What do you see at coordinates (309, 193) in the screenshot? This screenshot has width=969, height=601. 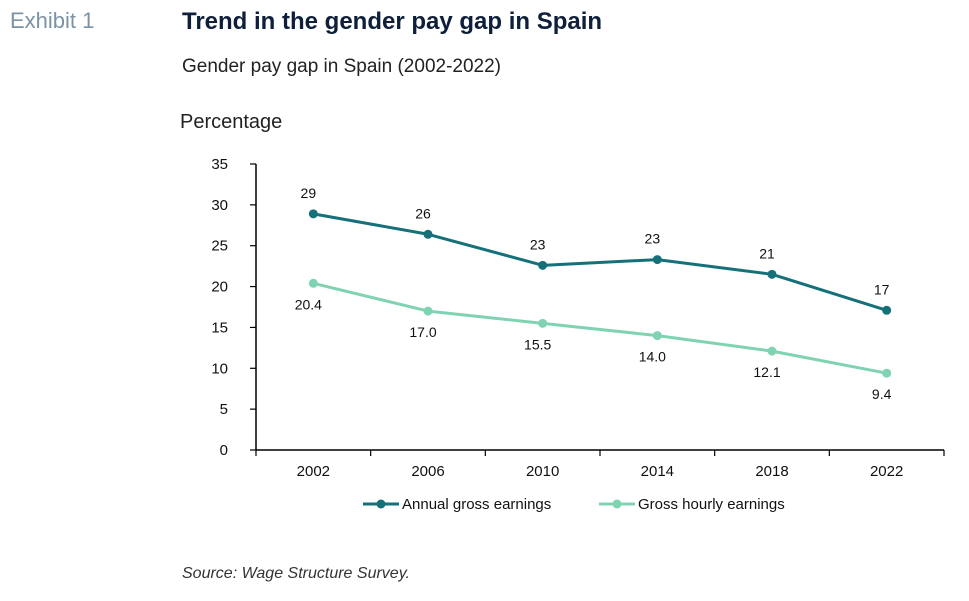 I see `data-label: 29` at bounding box center [309, 193].